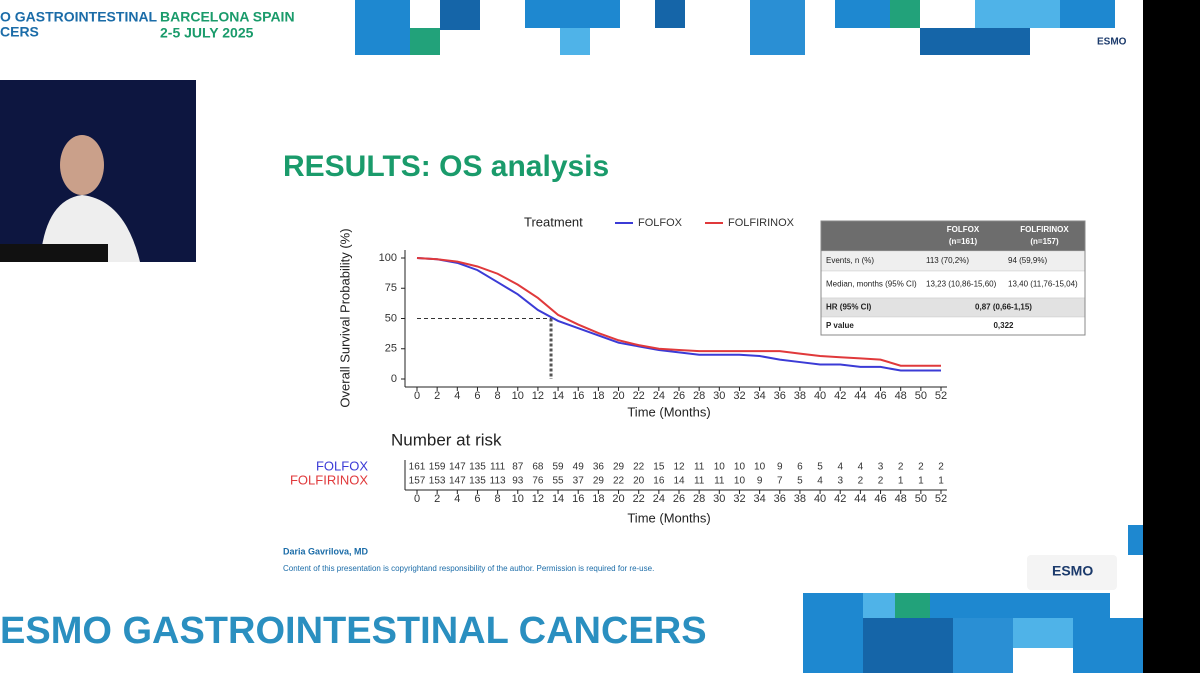  I want to click on risk-x-tick-label: 4, so click(457, 499).